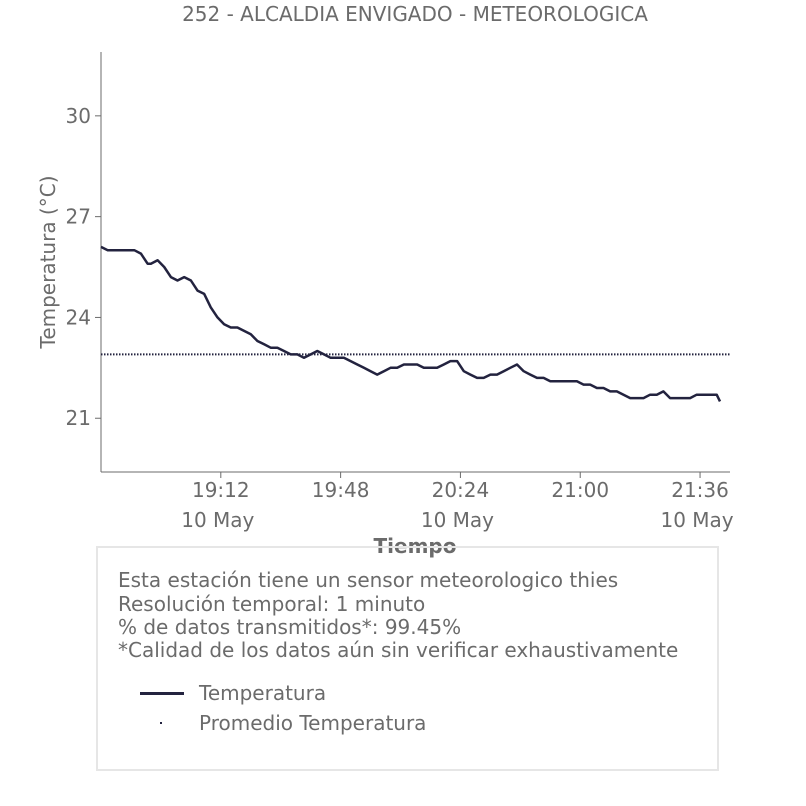 This screenshot has width=806, height=806. Describe the element at coordinates (290, 627) in the screenshot. I see `info-transmitted: % de datos transmitidos*: 99.45%` at that location.